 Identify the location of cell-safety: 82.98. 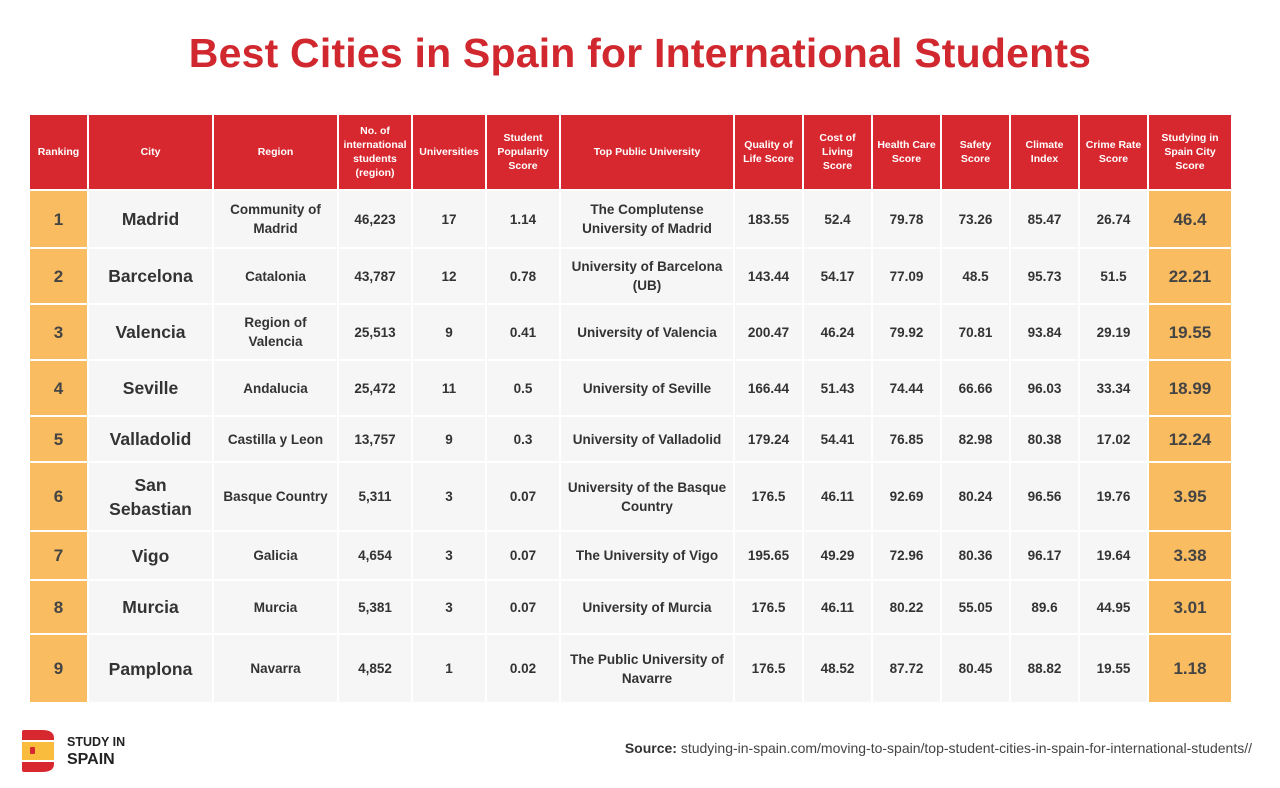
(975, 439).